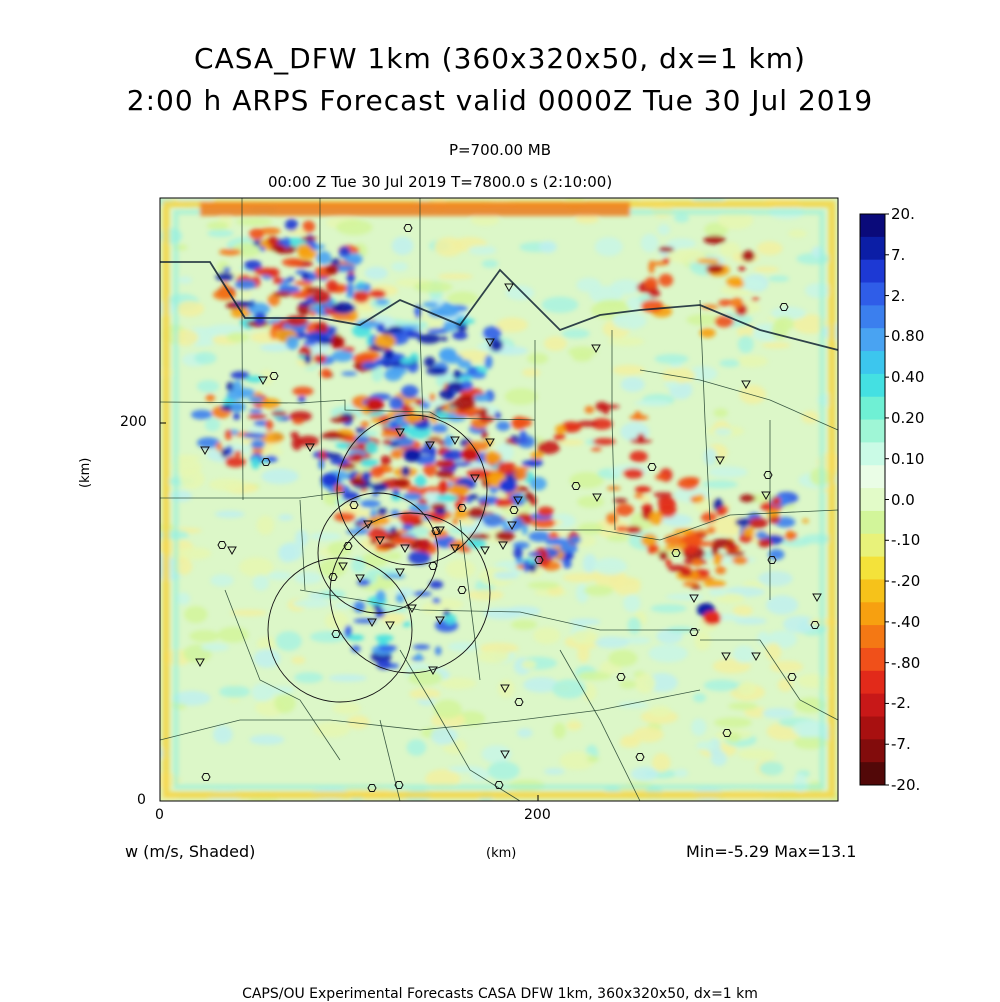  What do you see at coordinates (898, 254) in the screenshot?
I see `colorbar-label: 7.` at bounding box center [898, 254].